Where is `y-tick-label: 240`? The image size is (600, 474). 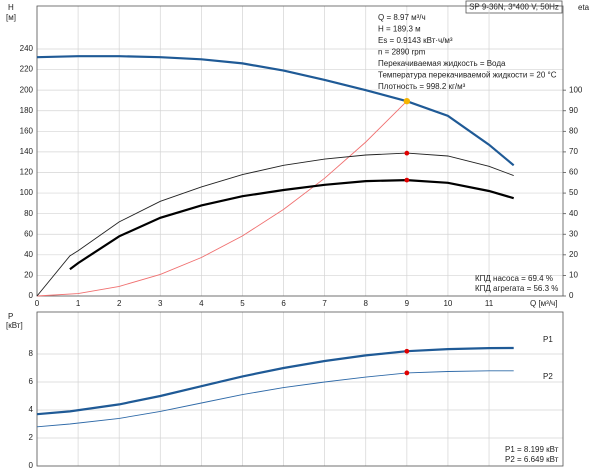 y-tick-label: 240 is located at coordinates (27, 48).